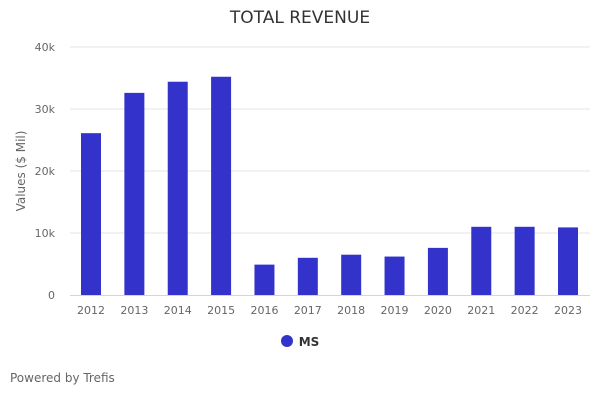 Image resolution: width=600 pixels, height=400 pixels. Describe the element at coordinates (395, 310) in the screenshot. I see `x-tick-label: 2019` at that location.